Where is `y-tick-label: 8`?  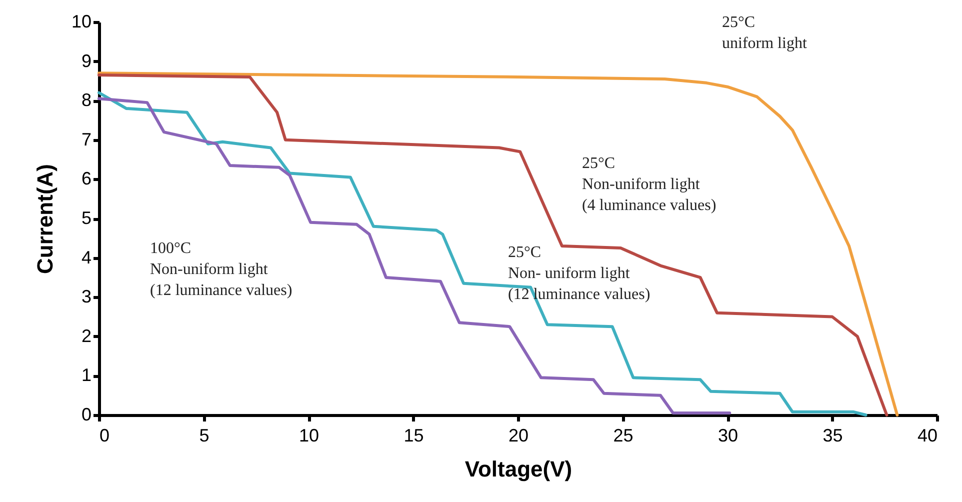 y-tick-label: 8 is located at coordinates (86, 100).